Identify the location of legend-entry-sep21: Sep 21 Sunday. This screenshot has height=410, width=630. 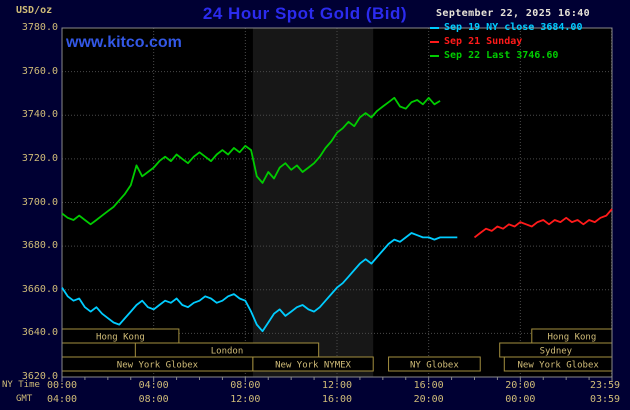
(529, 42).